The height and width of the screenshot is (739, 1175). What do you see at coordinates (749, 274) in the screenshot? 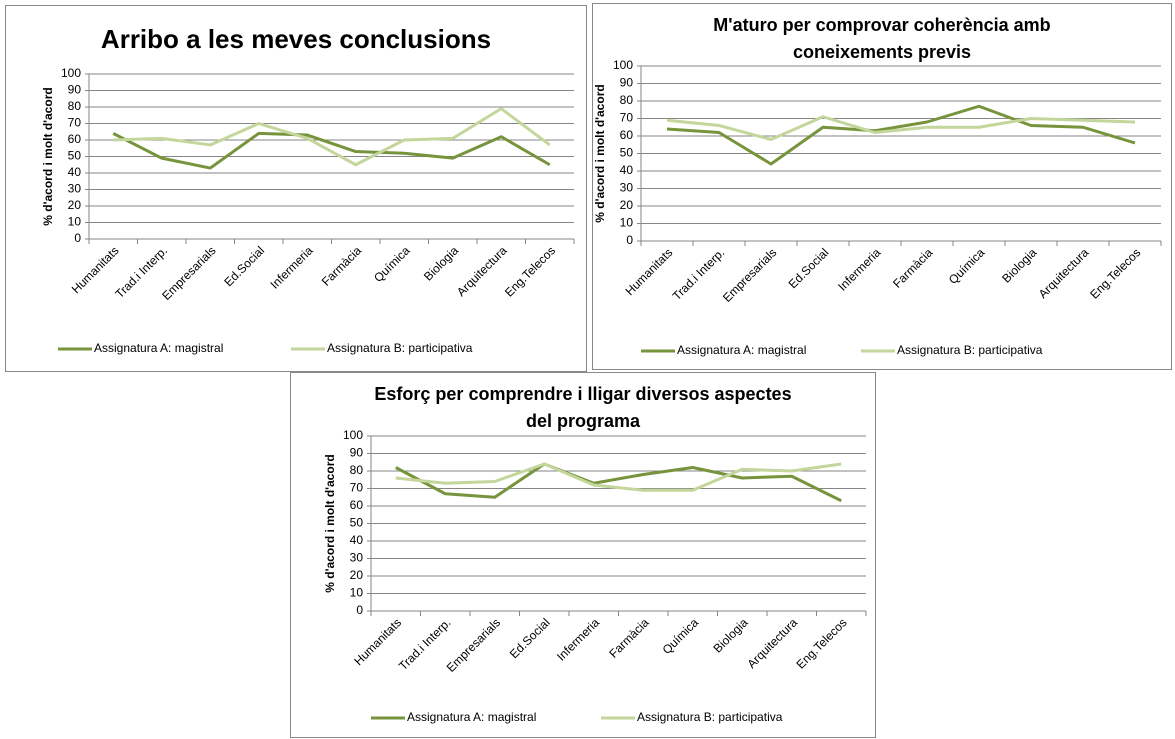
I see `x-tick-label: Empresarials` at bounding box center [749, 274].